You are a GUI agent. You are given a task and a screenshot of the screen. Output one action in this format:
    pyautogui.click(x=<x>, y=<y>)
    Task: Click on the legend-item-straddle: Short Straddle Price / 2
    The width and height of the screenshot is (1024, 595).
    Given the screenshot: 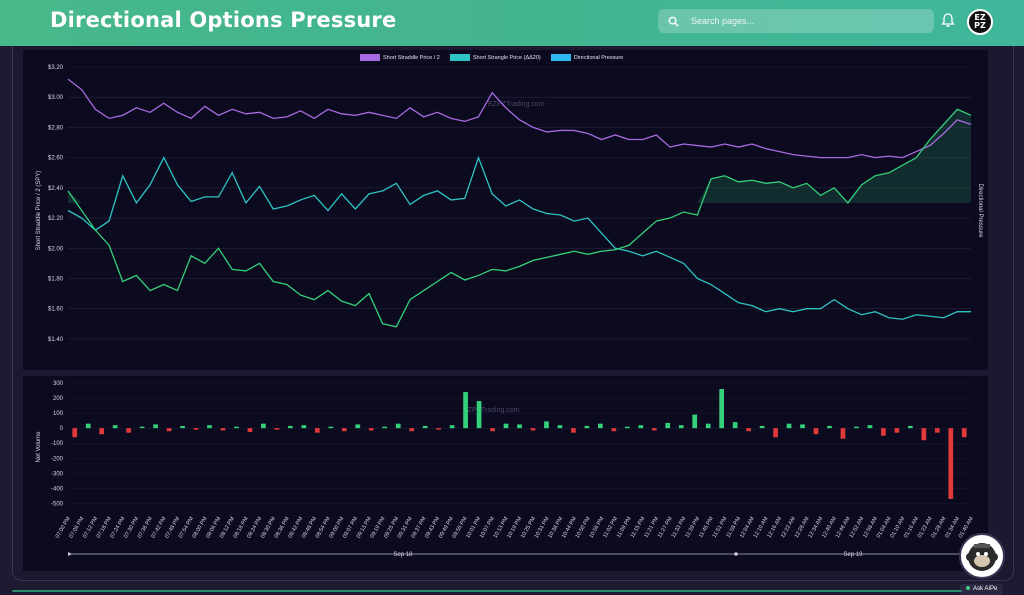 What is the action you would take?
    pyautogui.click(x=400, y=57)
    